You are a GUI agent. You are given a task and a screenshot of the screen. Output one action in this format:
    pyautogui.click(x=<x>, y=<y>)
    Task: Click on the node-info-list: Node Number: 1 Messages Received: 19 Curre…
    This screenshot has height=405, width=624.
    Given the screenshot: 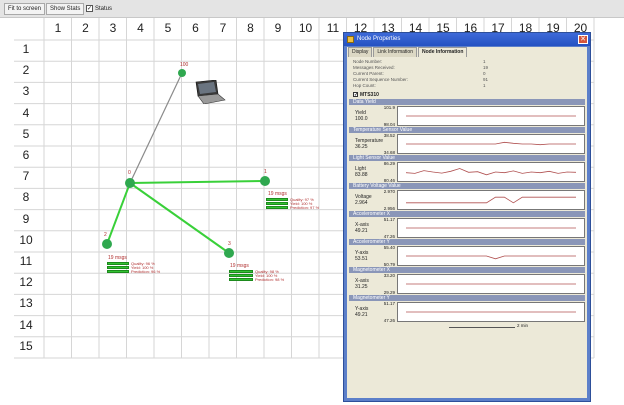 What is the action you would take?
    pyautogui.click(x=467, y=74)
    